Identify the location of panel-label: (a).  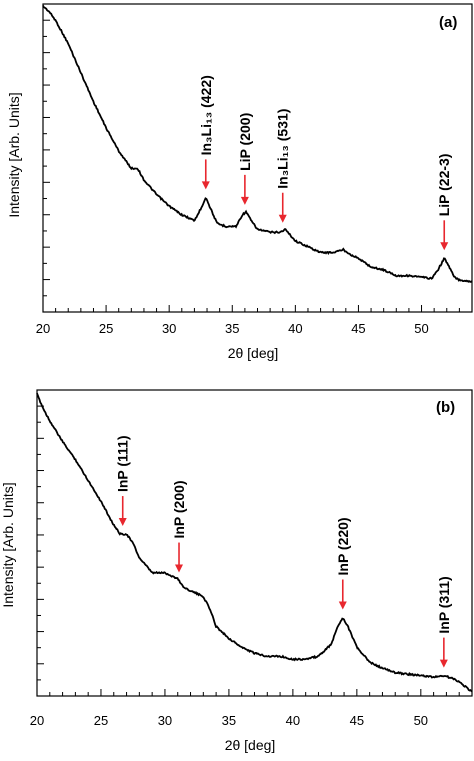
(448, 22).